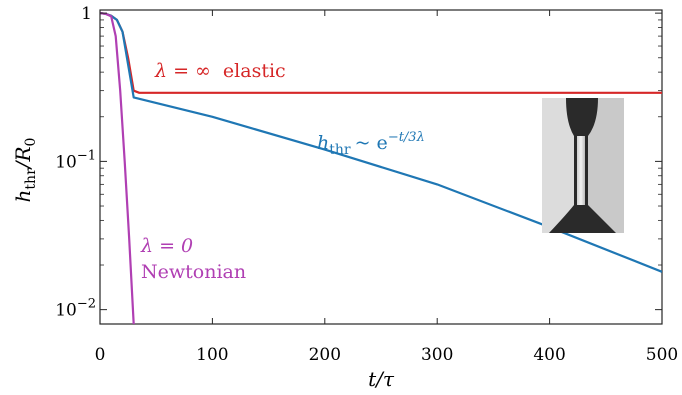 The height and width of the screenshot is (395, 682). I want to click on y-tick-label: 10⁻², so click(75, 309).